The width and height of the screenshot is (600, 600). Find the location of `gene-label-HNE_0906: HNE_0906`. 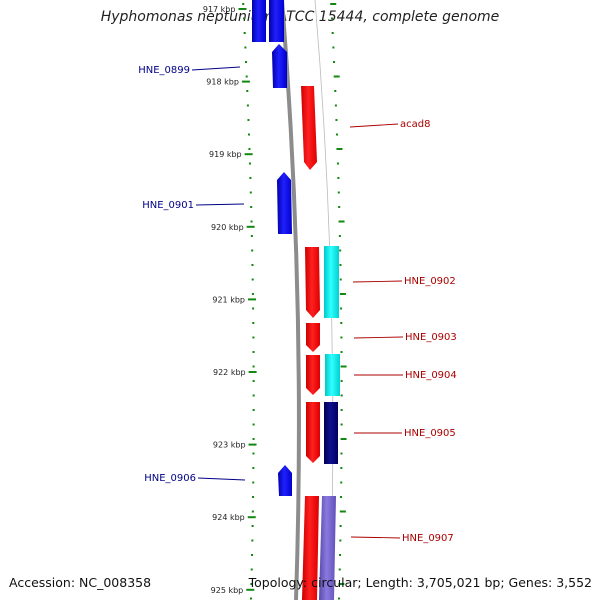

gene-label-HNE_0906: HNE_0906 is located at coordinates (170, 478).